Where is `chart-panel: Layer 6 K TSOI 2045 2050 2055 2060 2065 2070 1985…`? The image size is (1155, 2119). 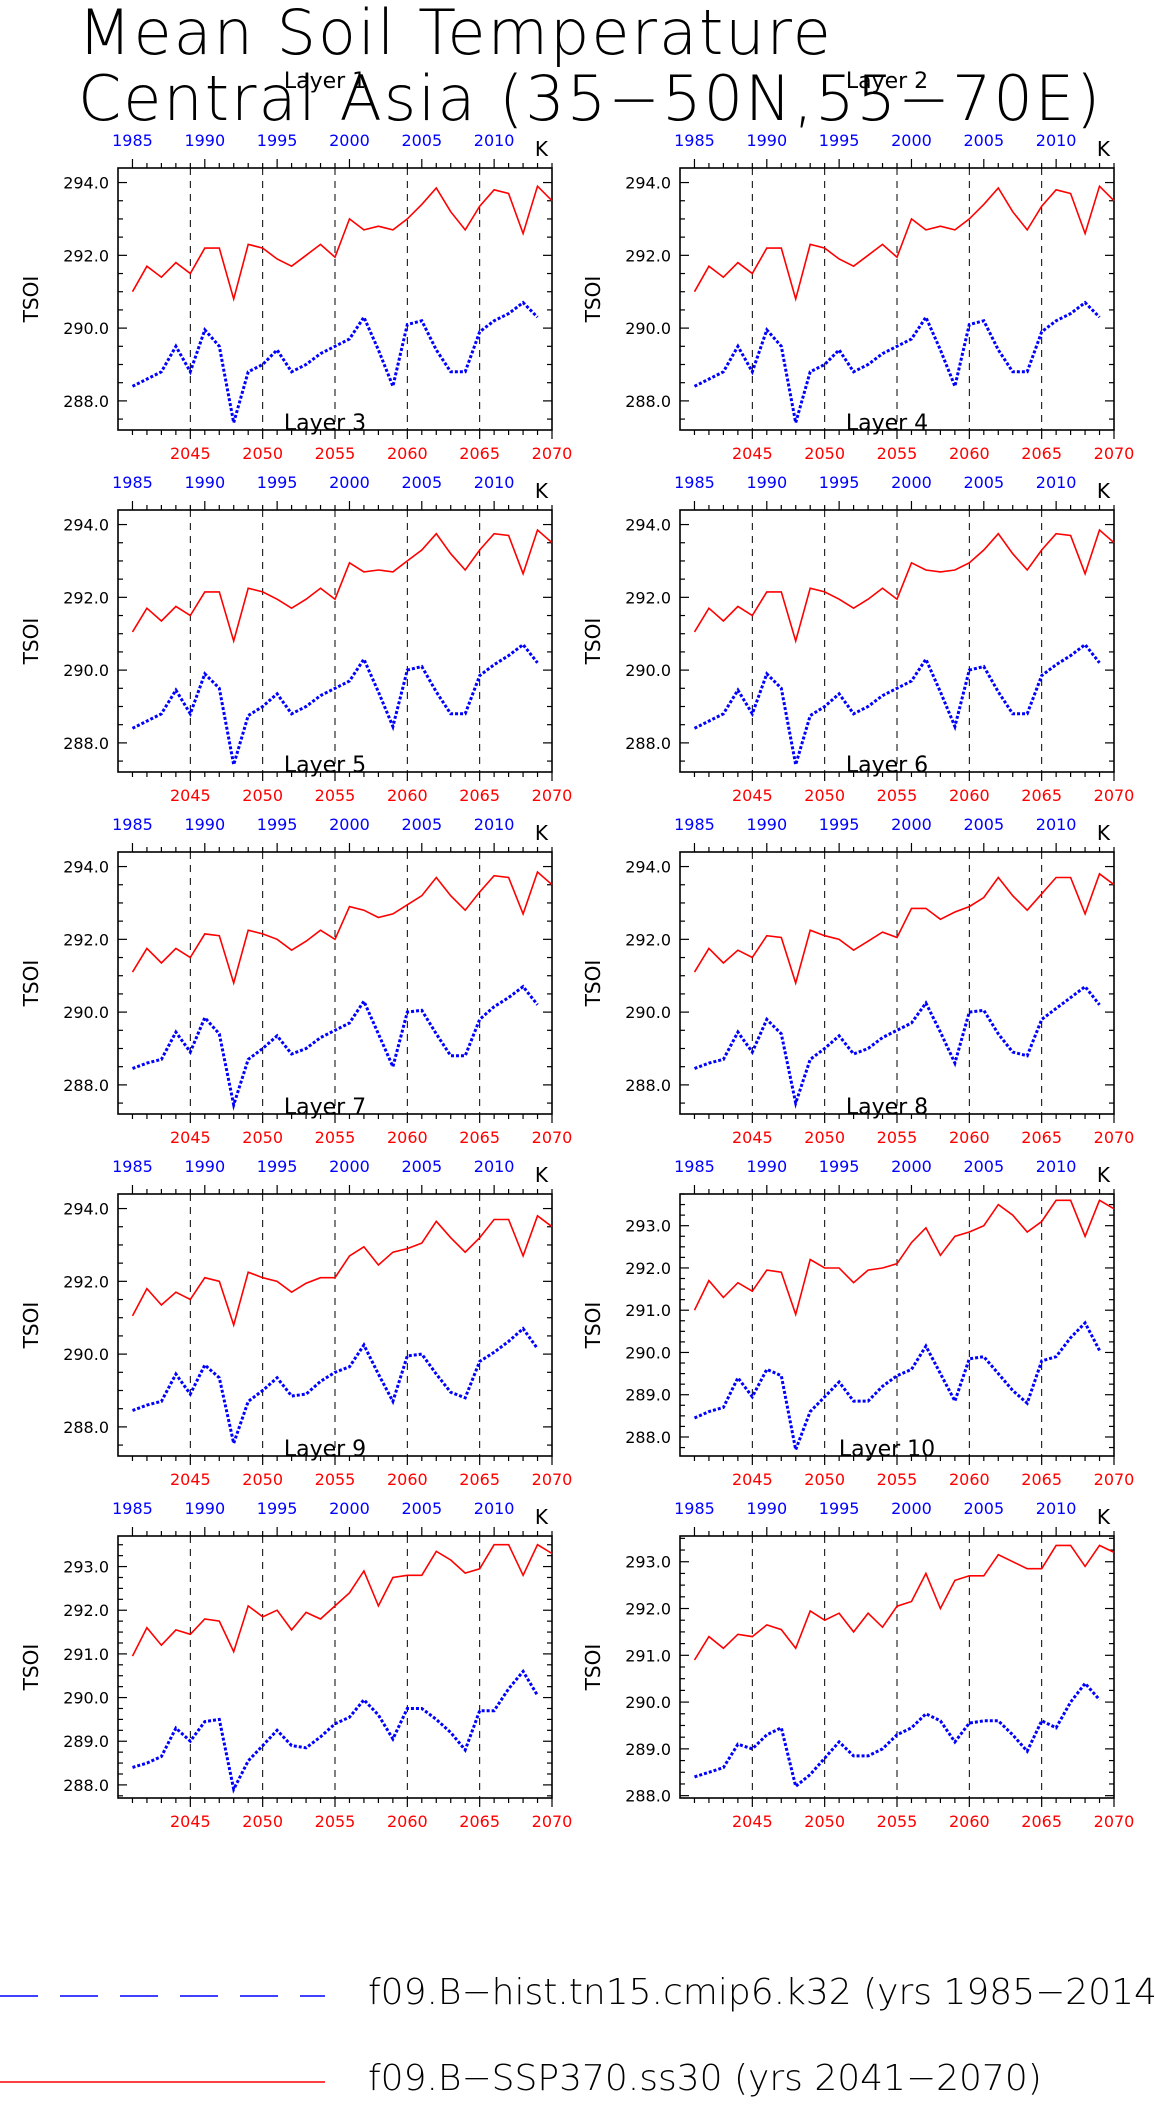
chart-panel: Layer 6 K TSOI 2045 2050 2055 2060 2065 2070 1985… is located at coordinates (857, 950).